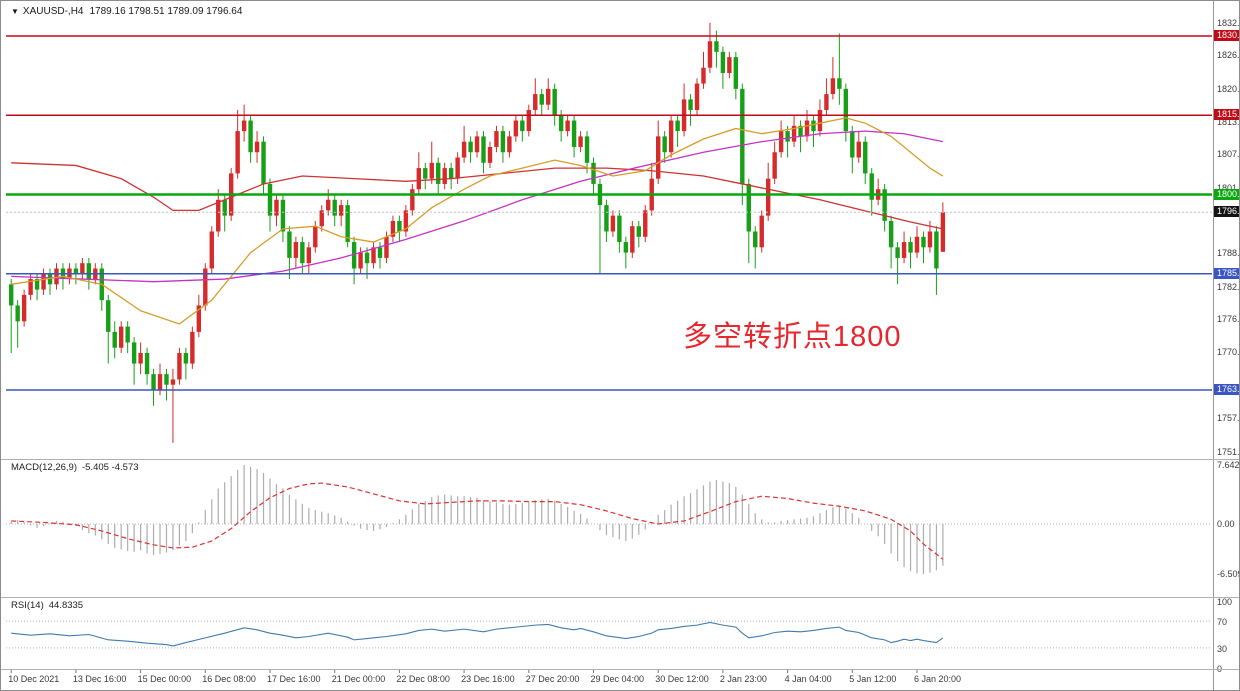  Describe the element at coordinates (1226, 194) in the screenshot. I see `price-level-badge: 1800.00` at that location.